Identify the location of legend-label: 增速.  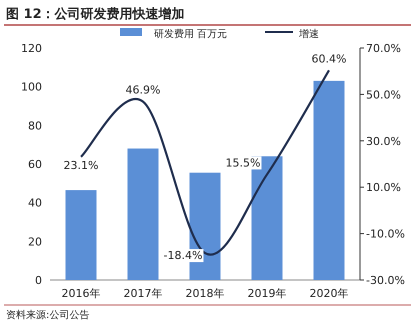
(308, 34).